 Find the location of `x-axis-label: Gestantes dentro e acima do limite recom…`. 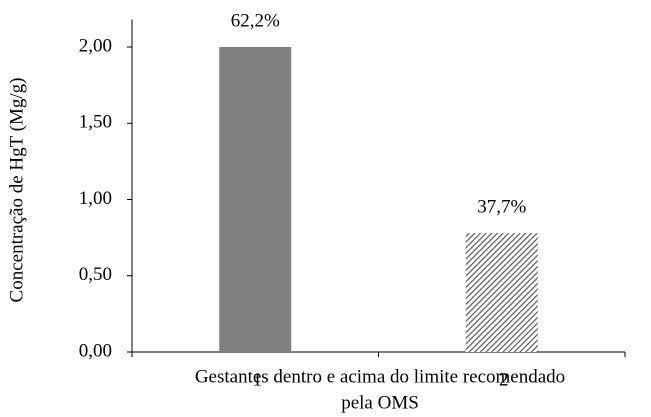

x-axis-label: Gestantes dentro e acima do limite recom… is located at coordinates (380, 376).